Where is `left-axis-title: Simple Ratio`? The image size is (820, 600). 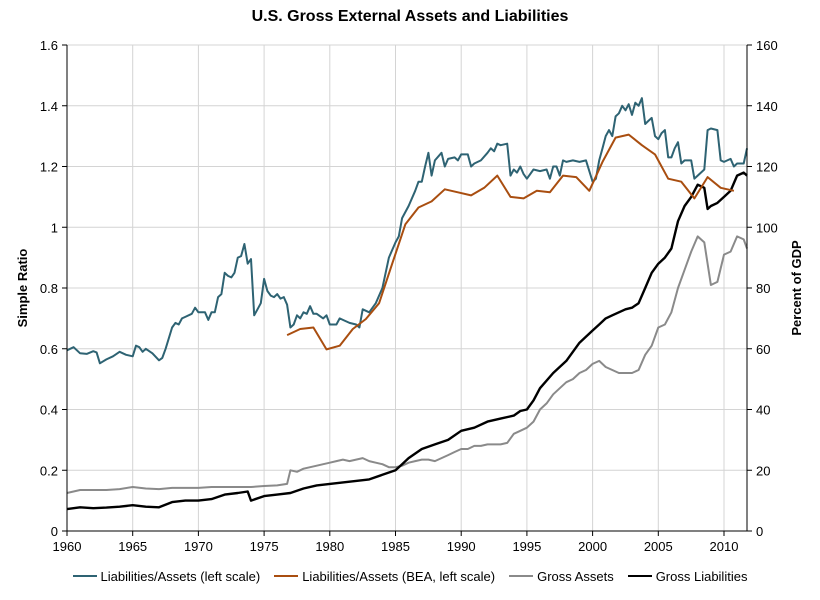 left-axis-title: Simple Ratio is located at coordinates (22, 288).